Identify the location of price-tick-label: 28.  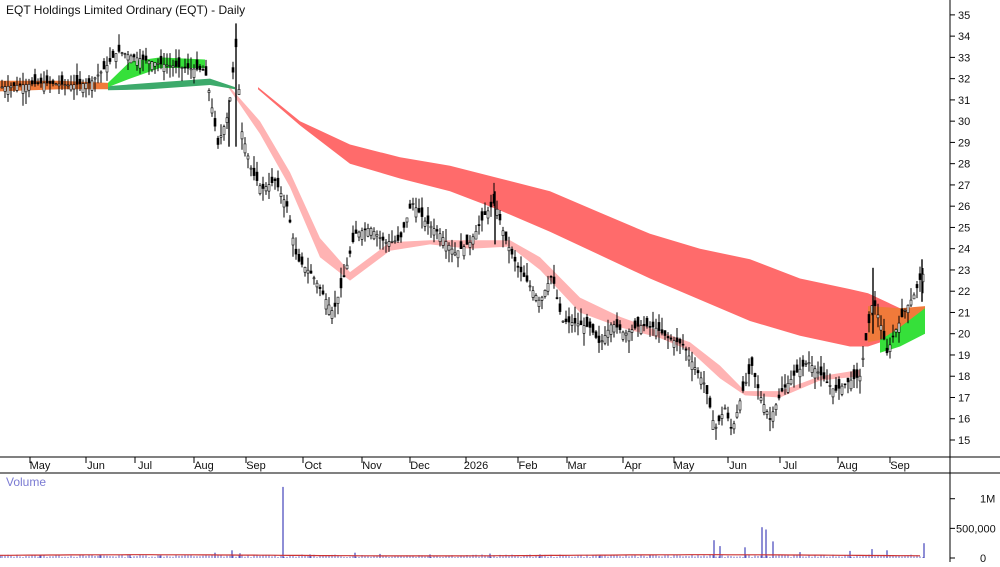
(964, 165).